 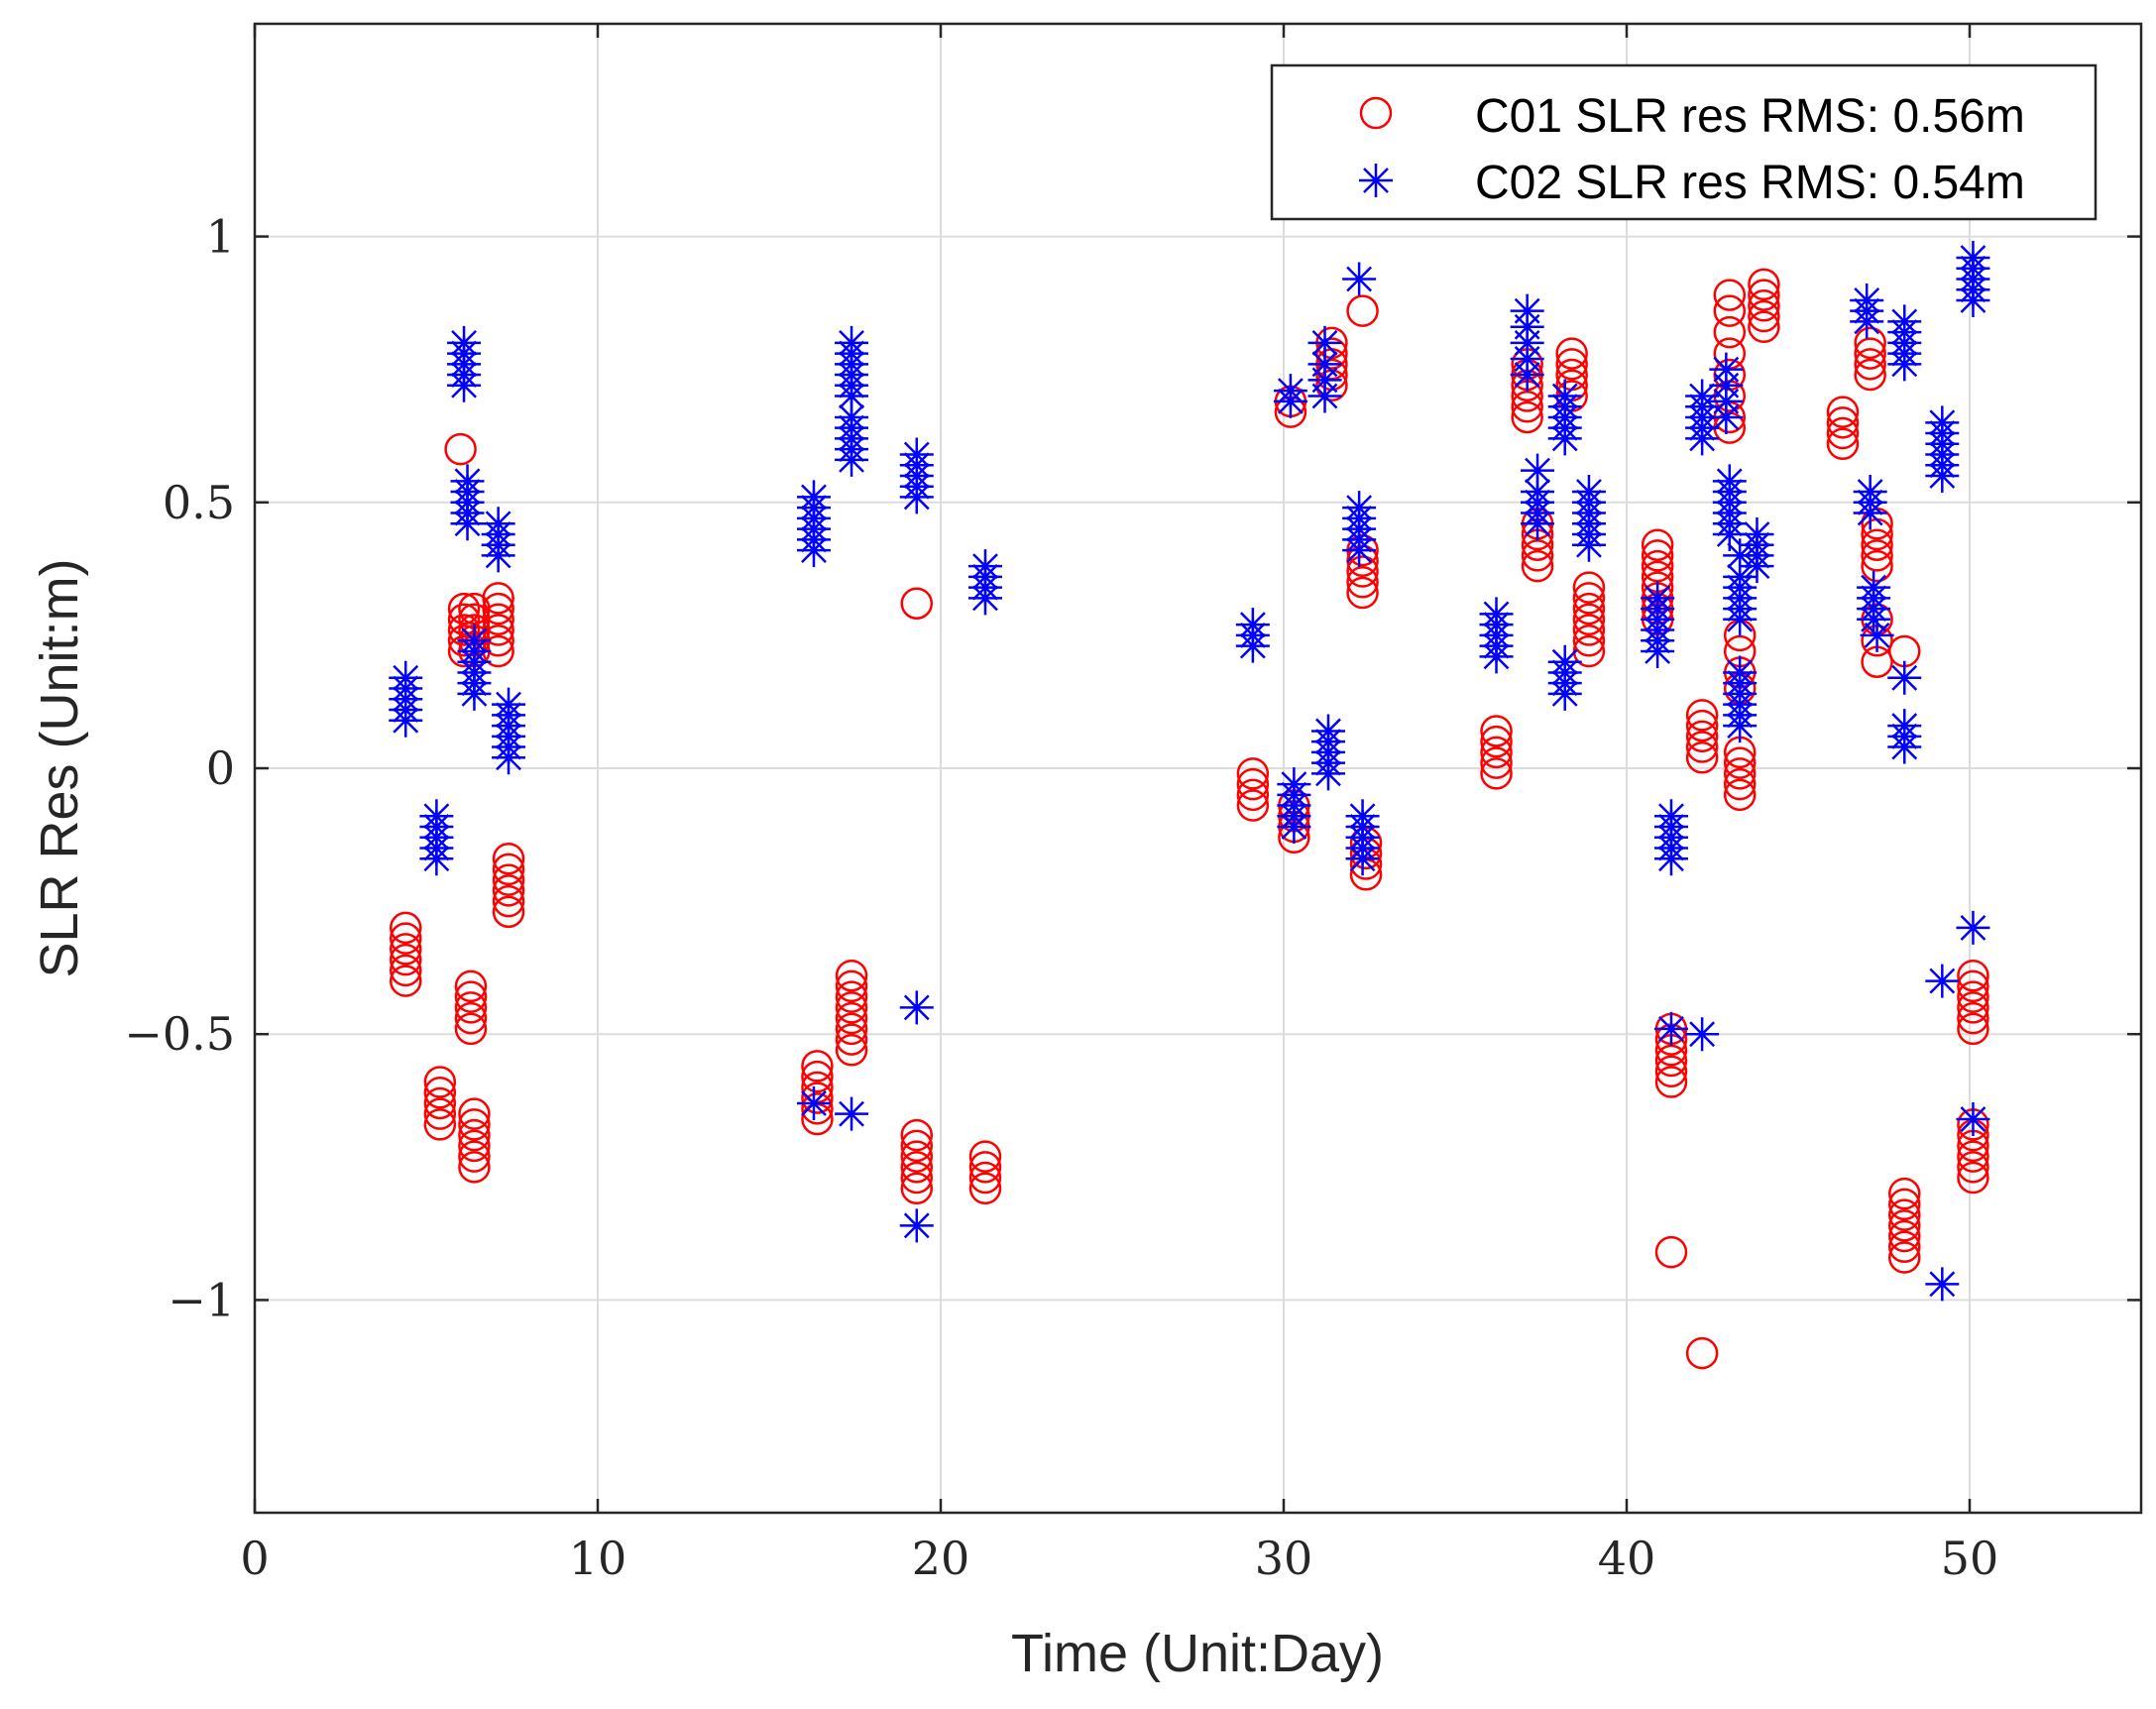 I want to click on x-tick-label: 40, so click(x=1627, y=1558).